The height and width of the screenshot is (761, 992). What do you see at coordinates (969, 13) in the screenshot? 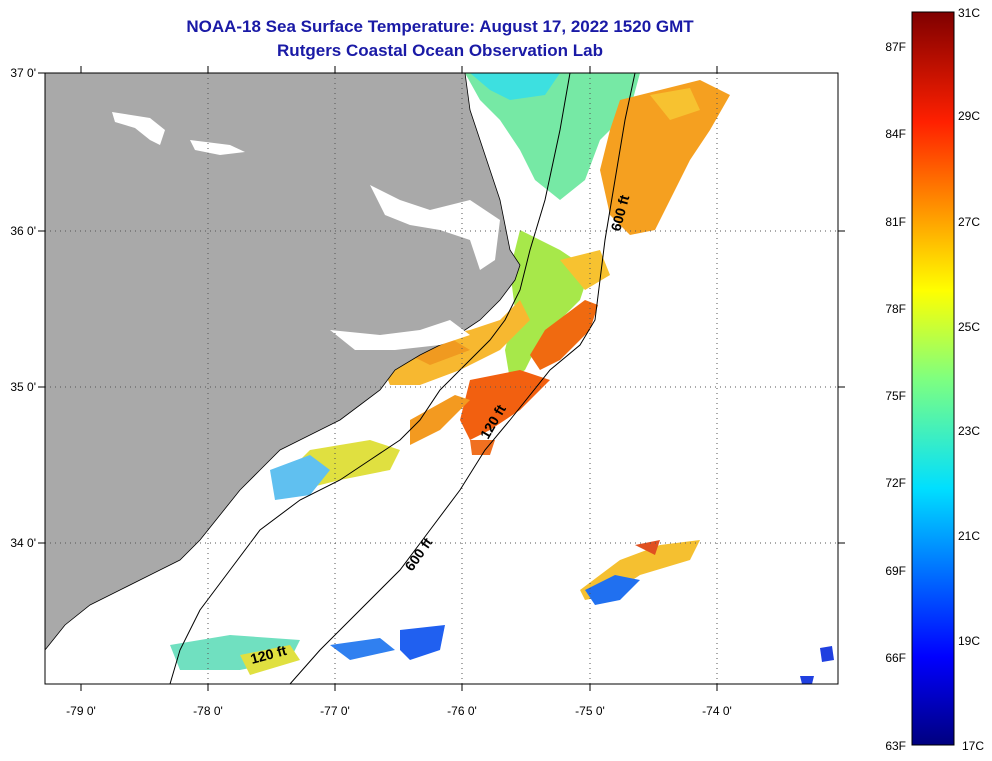
I see `colorbar-celsius-label: 31C` at bounding box center [969, 13].